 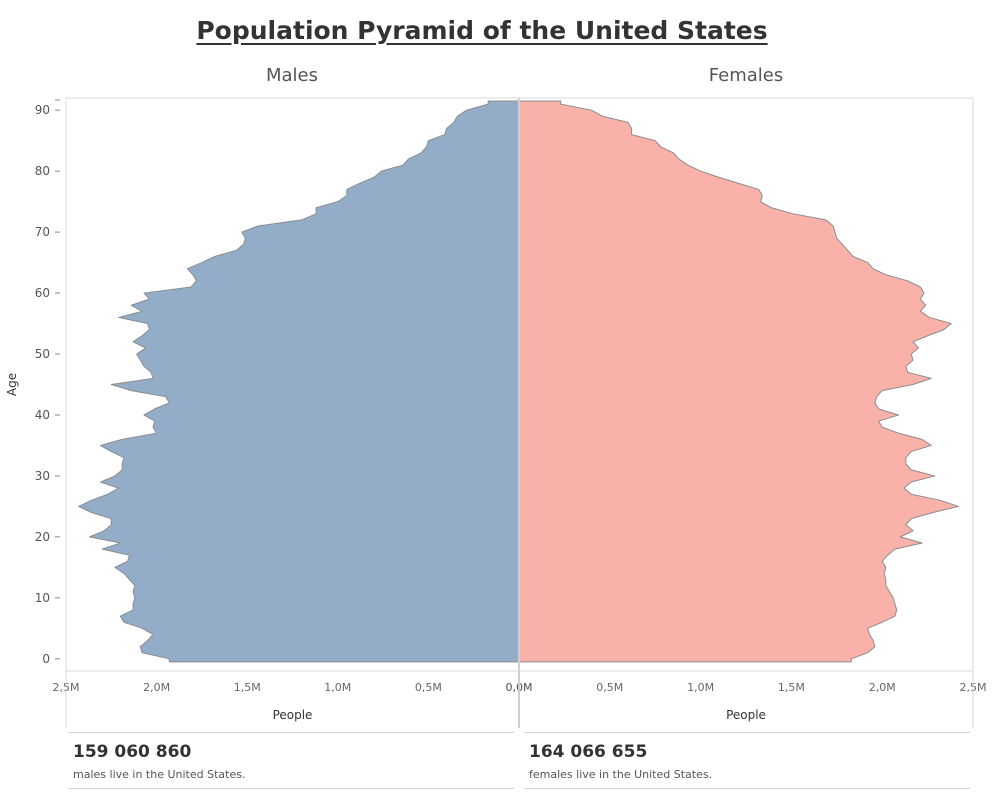 I want to click on females-x-tick-label: 0,5M, so click(x=609, y=687).